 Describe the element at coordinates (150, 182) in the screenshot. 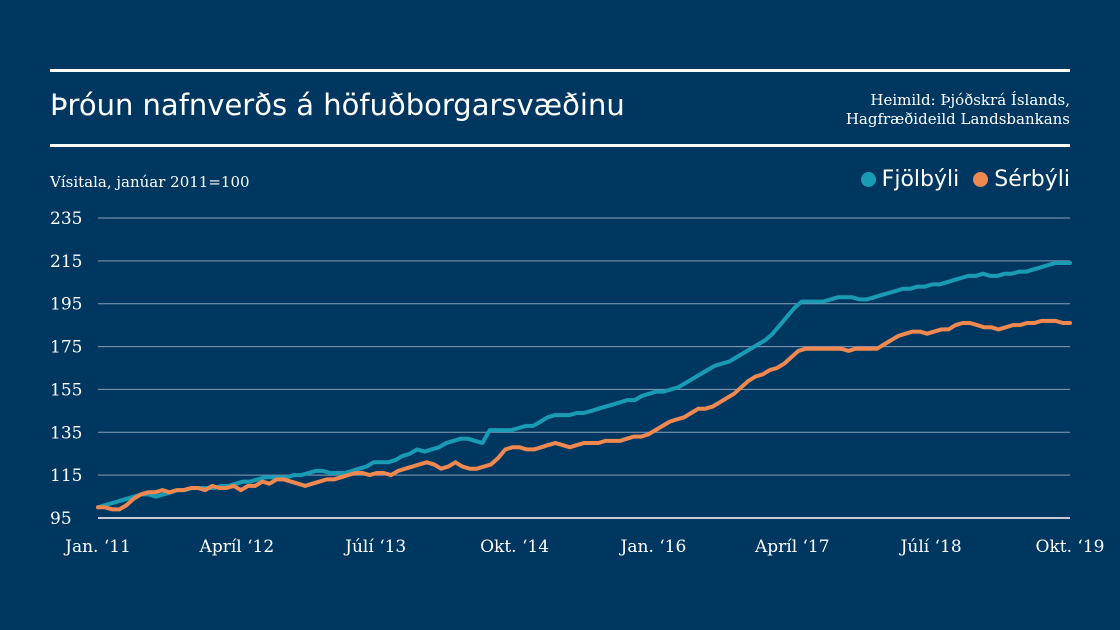

I see `y-axis-unit-label: Vísitala, janúar 2011=100` at that location.